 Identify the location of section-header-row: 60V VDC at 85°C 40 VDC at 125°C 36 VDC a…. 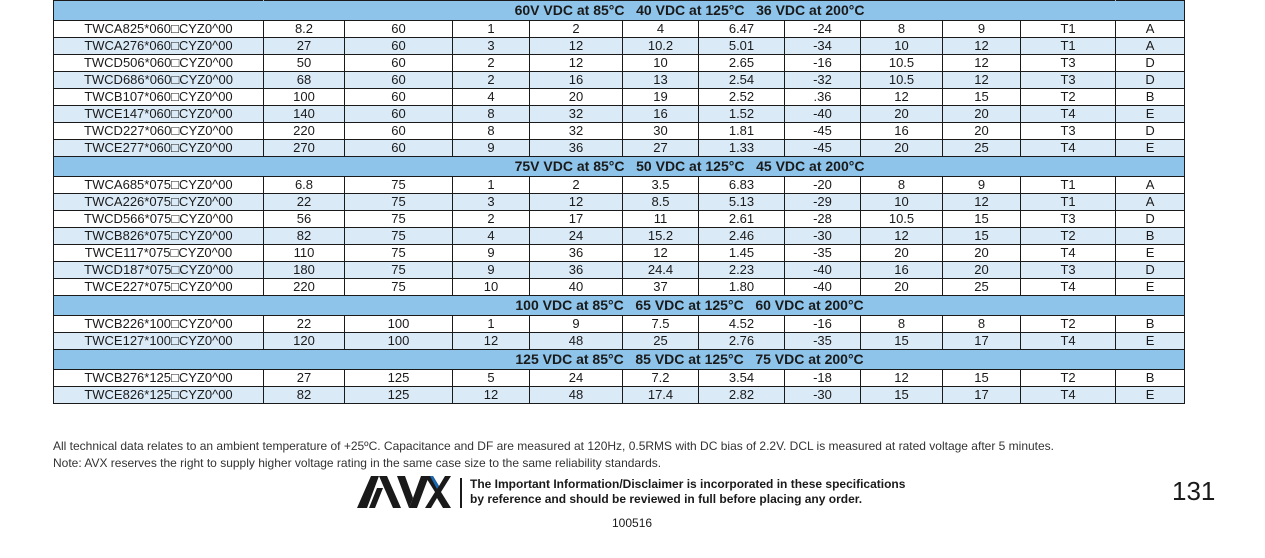
(619, 10).